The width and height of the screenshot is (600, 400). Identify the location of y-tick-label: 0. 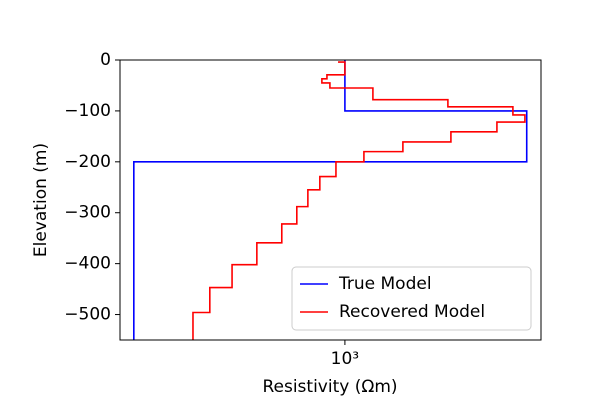
(105, 60).